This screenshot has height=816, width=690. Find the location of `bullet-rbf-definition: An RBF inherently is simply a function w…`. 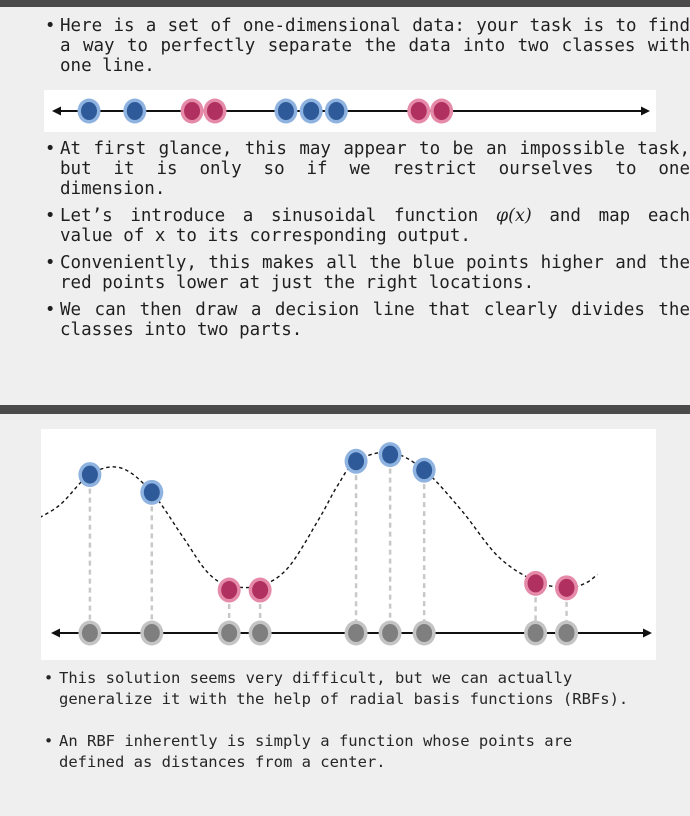

bullet-rbf-definition: An RBF inherently is simply a function w… is located at coordinates (344, 752).